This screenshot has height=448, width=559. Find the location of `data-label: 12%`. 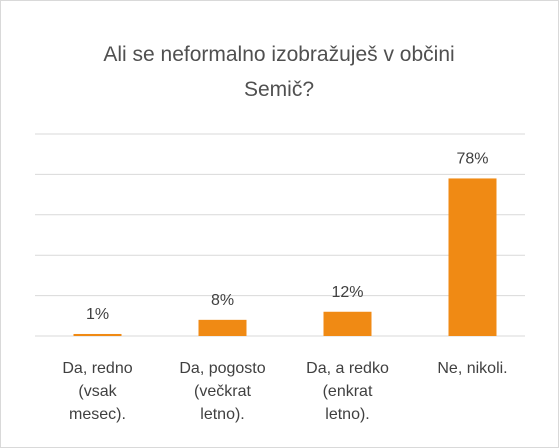

data-label: 12% is located at coordinates (347, 292).